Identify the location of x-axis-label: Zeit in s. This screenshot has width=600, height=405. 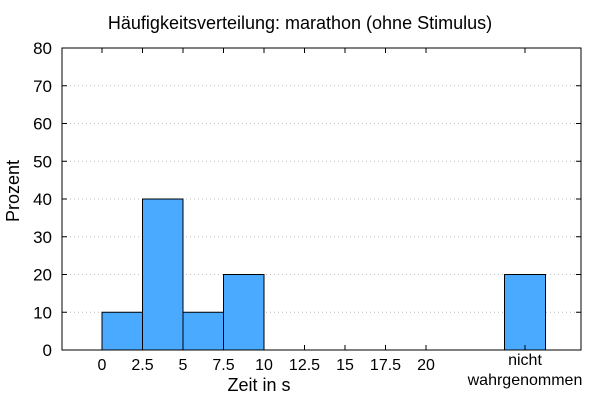
(258, 385).